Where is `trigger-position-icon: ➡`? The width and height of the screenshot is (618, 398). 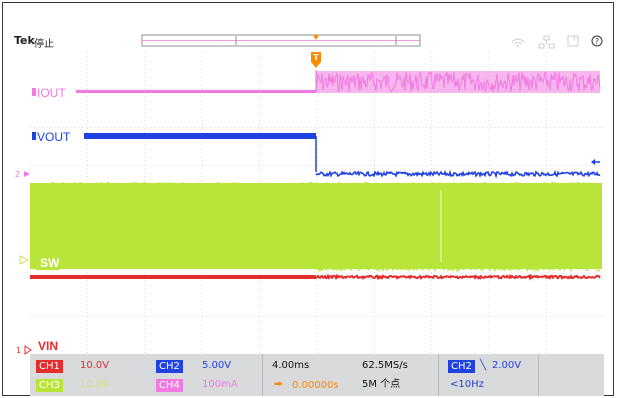
trigger-position-icon: ➡ is located at coordinates (278, 384).